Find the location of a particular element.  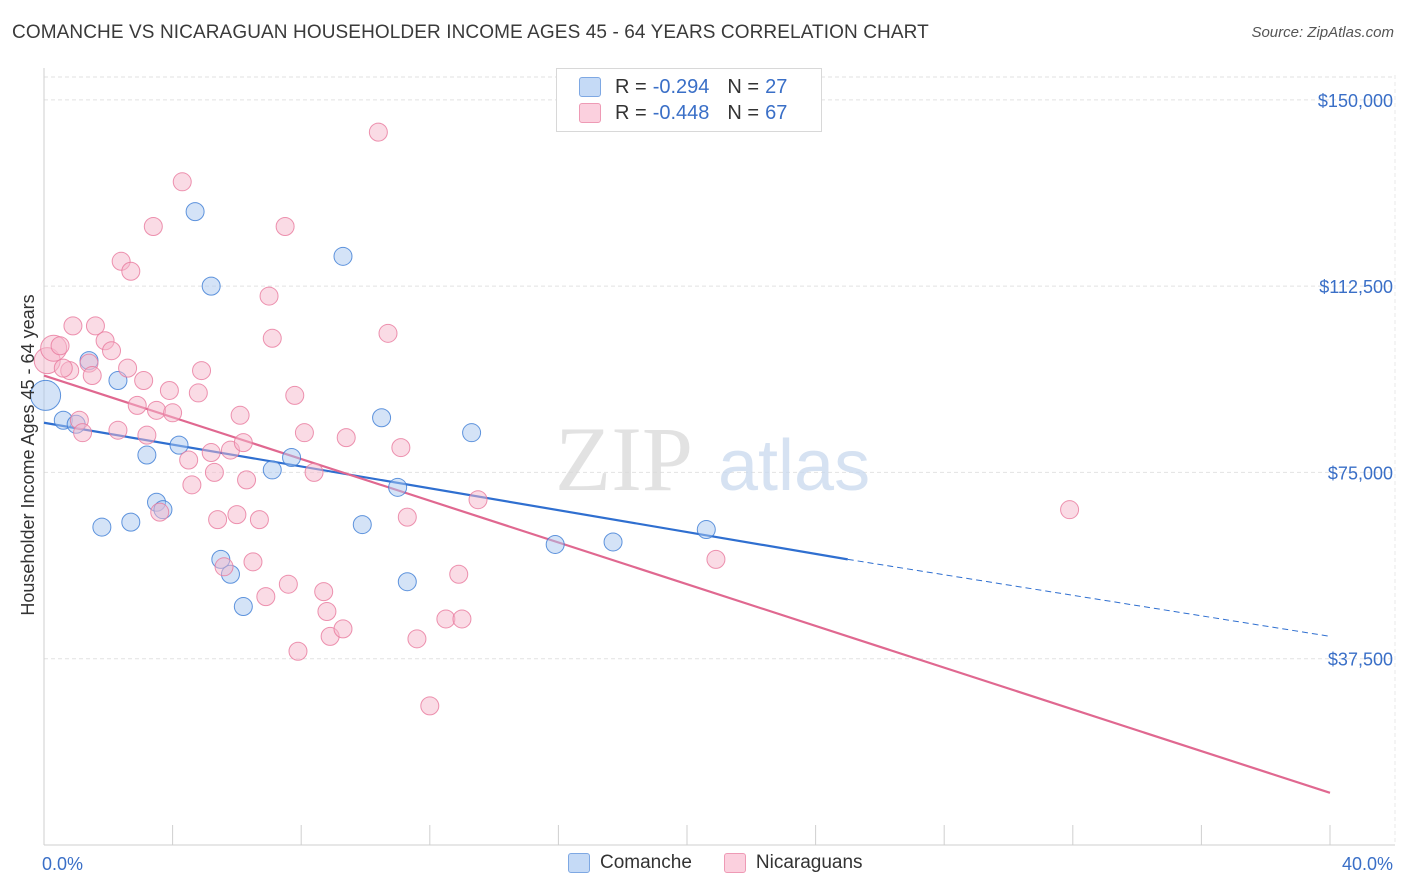

source-label: Source: ZipAtlas.com is located at coordinates (1322, 32).